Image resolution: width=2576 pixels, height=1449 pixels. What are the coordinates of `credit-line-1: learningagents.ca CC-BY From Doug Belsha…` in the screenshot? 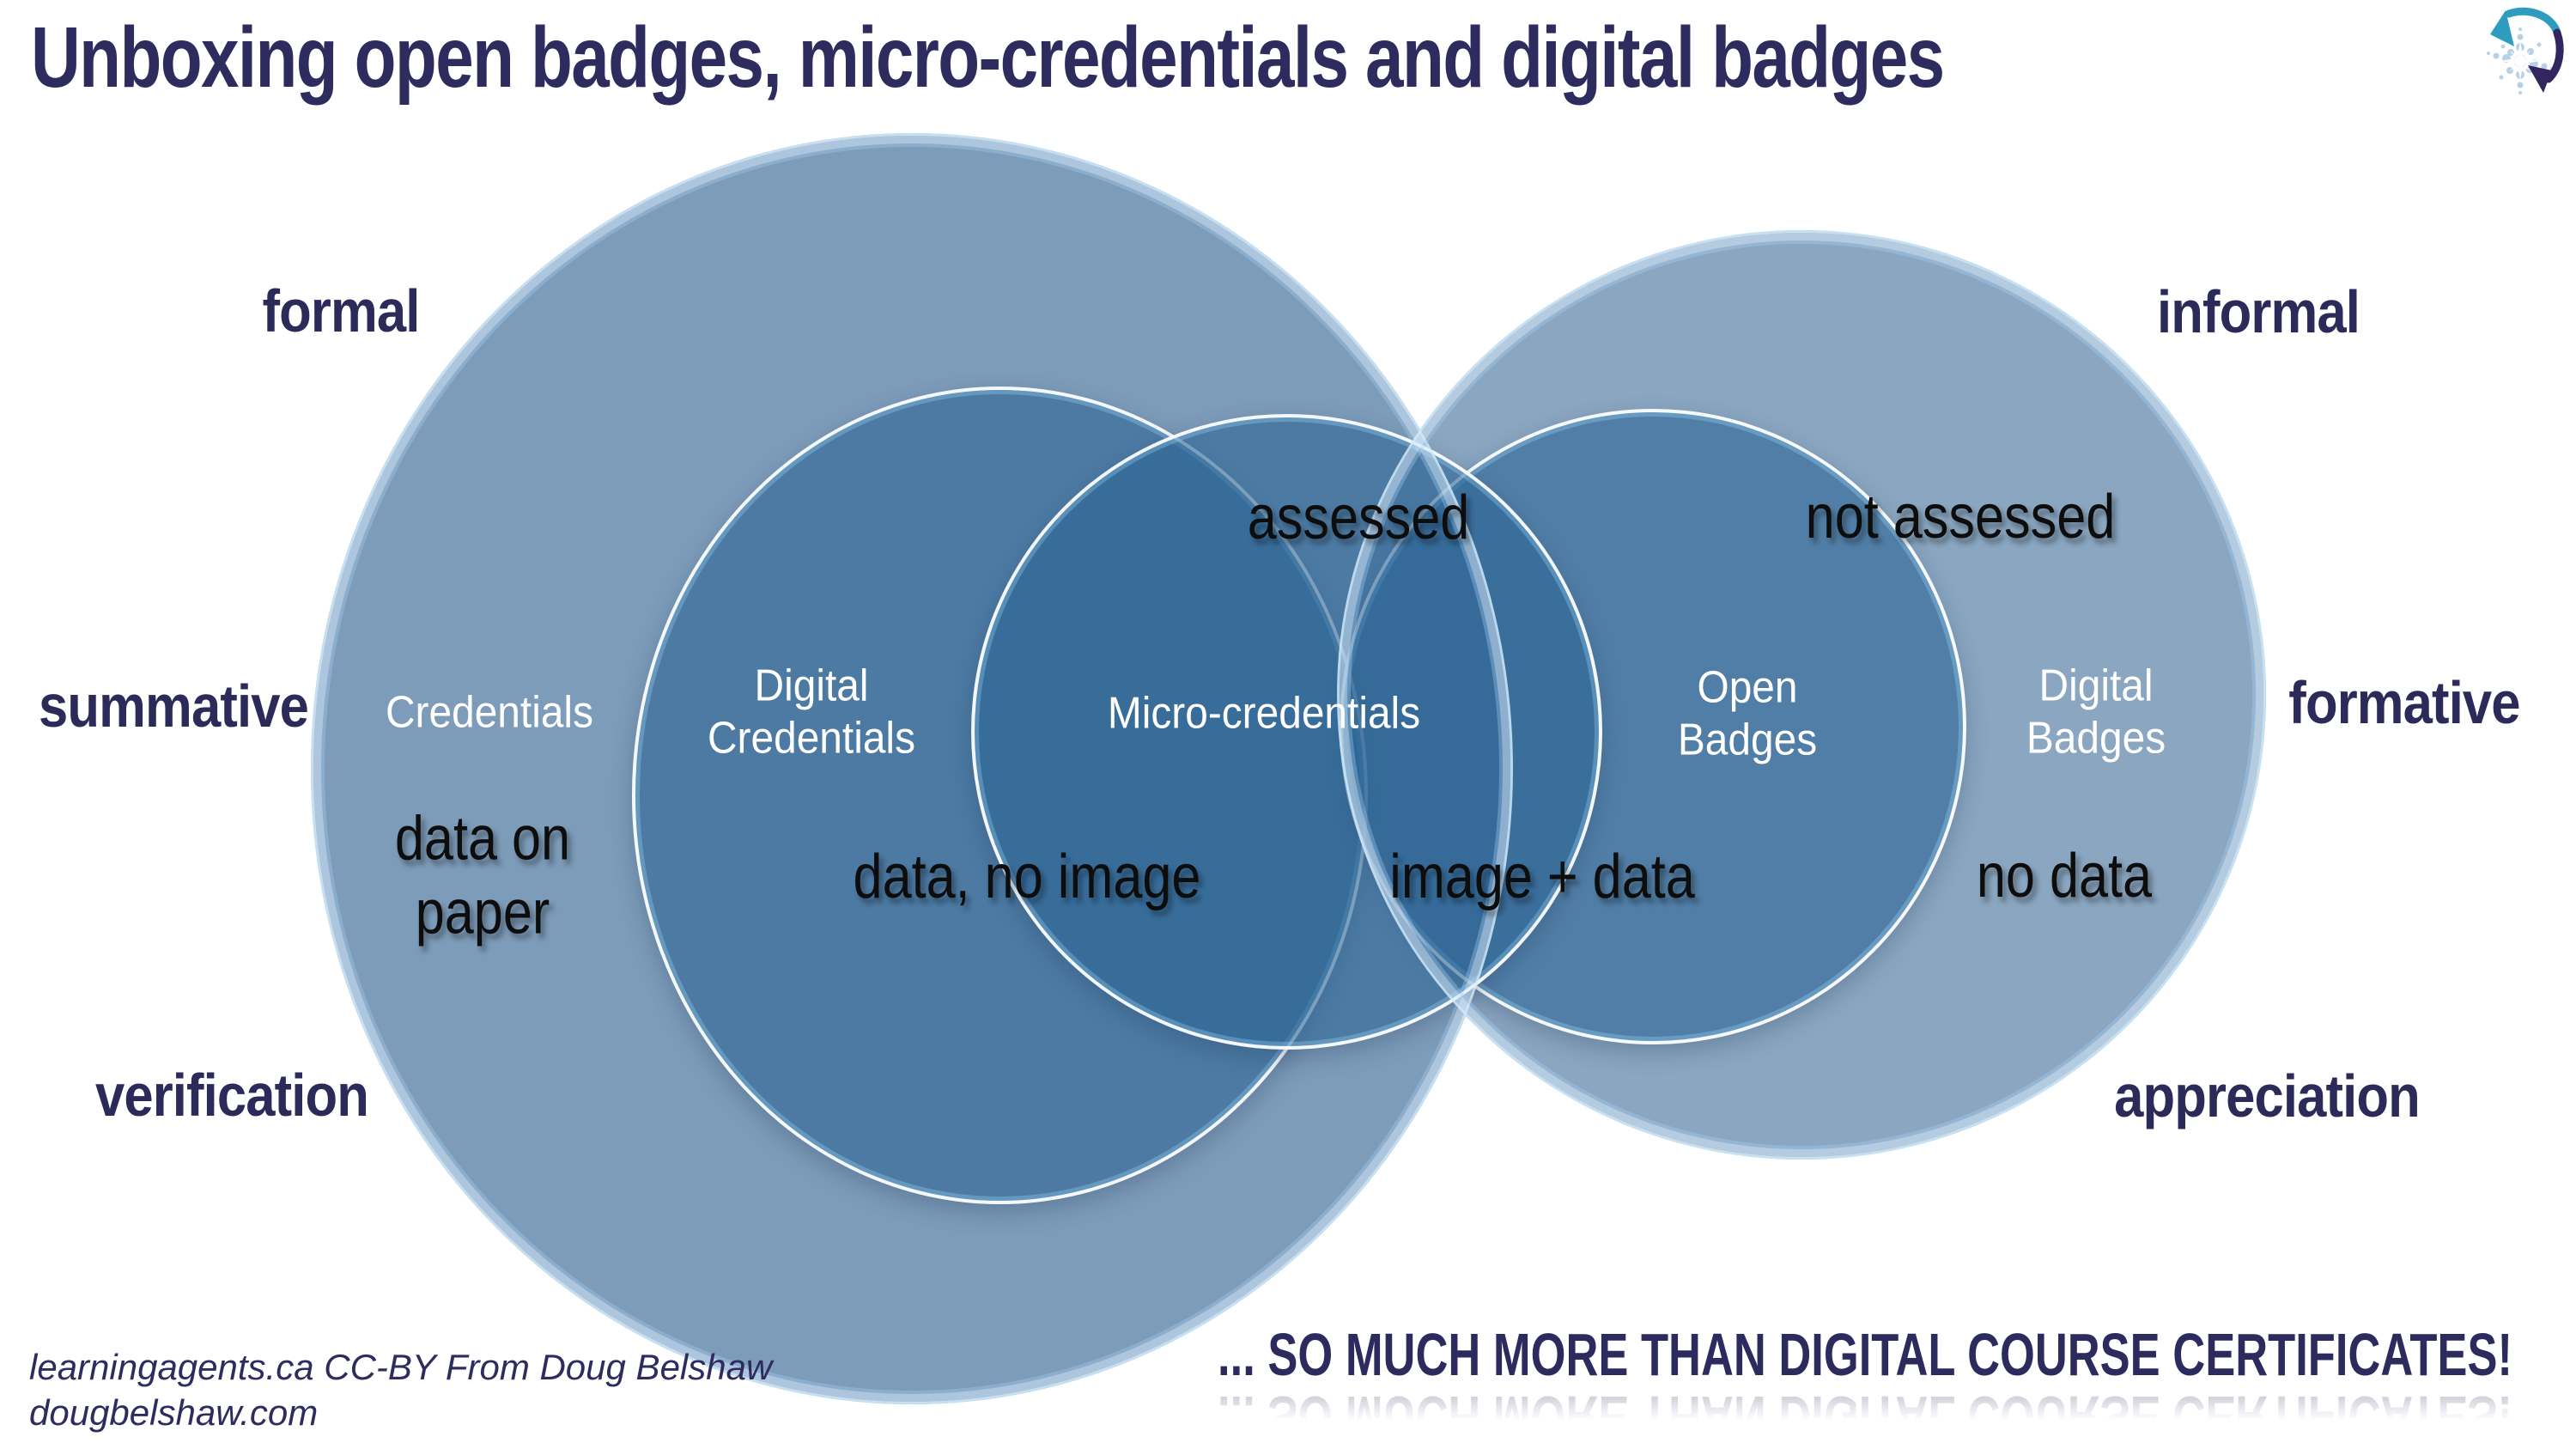 It's located at (401, 1367).